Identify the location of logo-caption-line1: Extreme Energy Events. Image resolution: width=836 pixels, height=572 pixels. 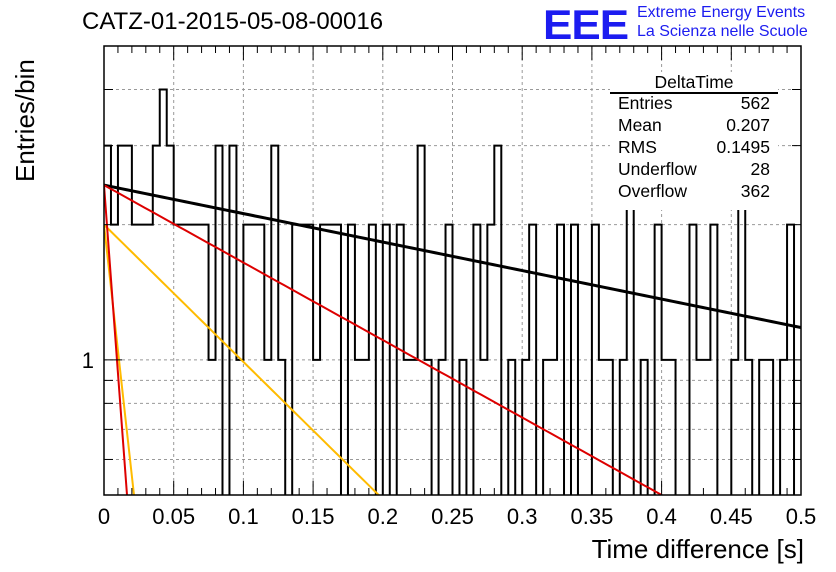
(721, 12).